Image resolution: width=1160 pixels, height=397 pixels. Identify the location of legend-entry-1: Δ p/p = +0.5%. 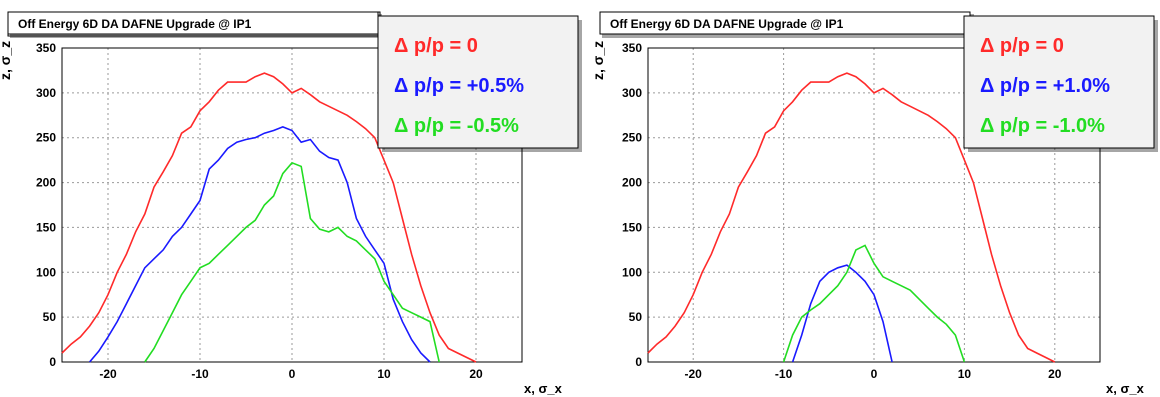
(459, 86).